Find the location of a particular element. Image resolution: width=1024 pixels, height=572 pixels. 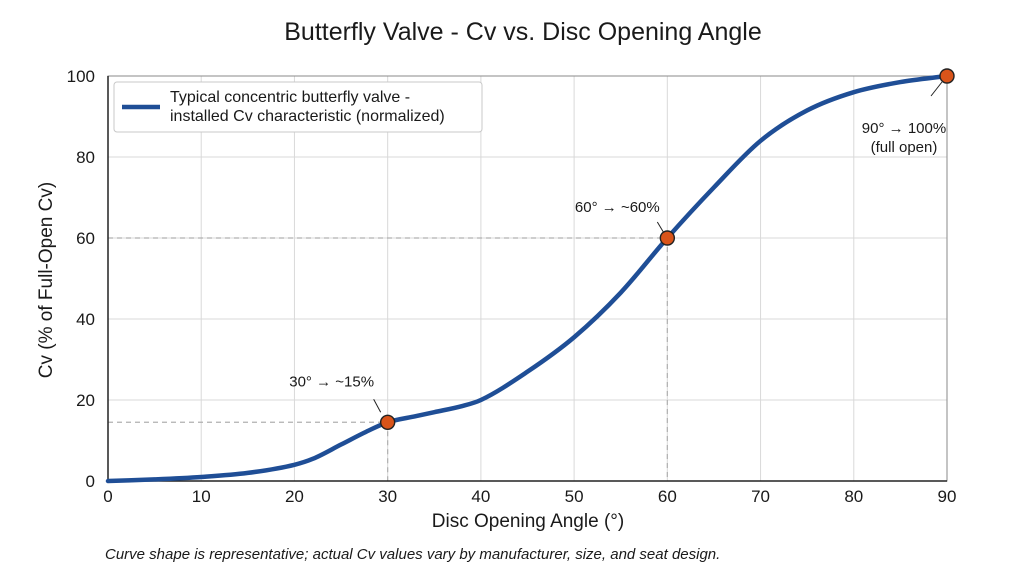

x-tick-label: 60 is located at coordinates (667, 496).